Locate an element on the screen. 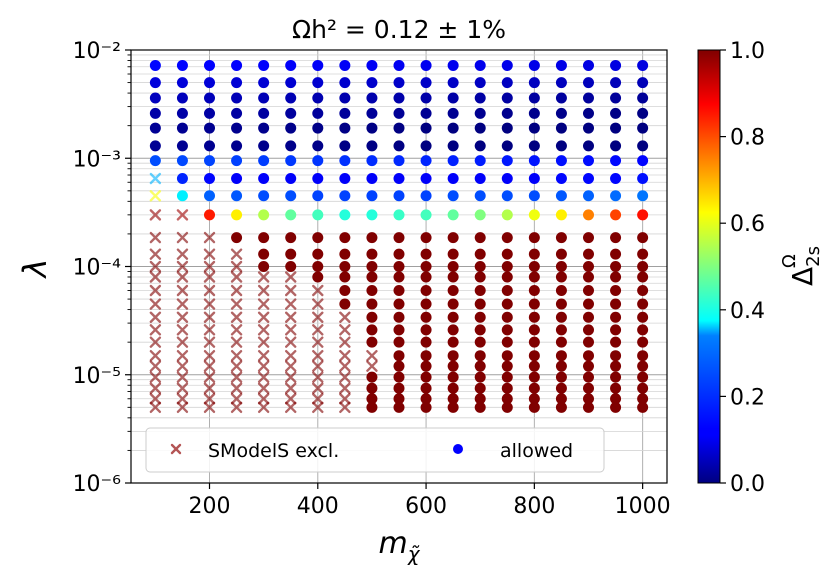 This screenshot has width=830, height=565. colorbar: 0.0 0.2 0.4 0.6 0.8 1.0 Δ2sΩ is located at coordinates (760, 268).